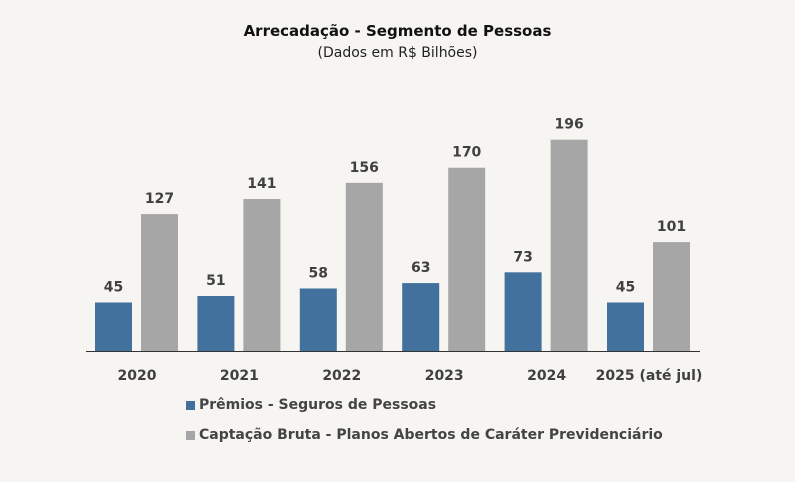  Describe the element at coordinates (215, 281) in the screenshot. I see `data-label: 51` at that location.